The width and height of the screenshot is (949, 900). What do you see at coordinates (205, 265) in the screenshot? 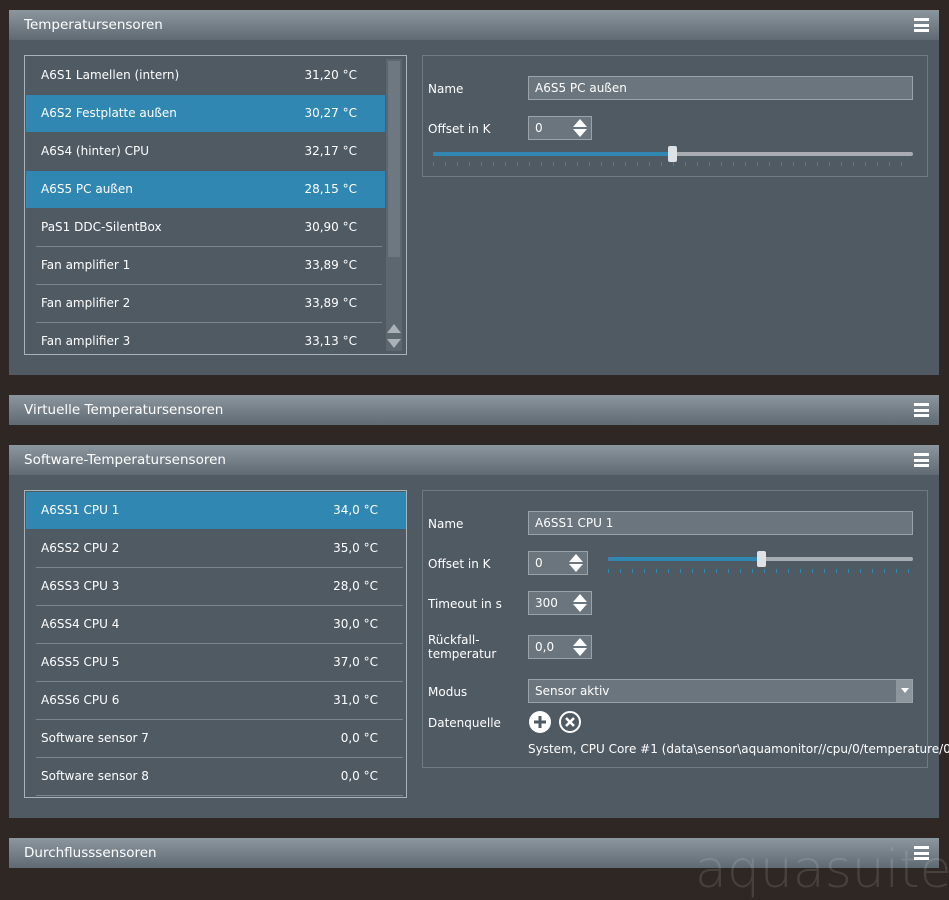
I see `sensor-row: Fan amplifier 1 33,89 °C` at bounding box center [205, 265].